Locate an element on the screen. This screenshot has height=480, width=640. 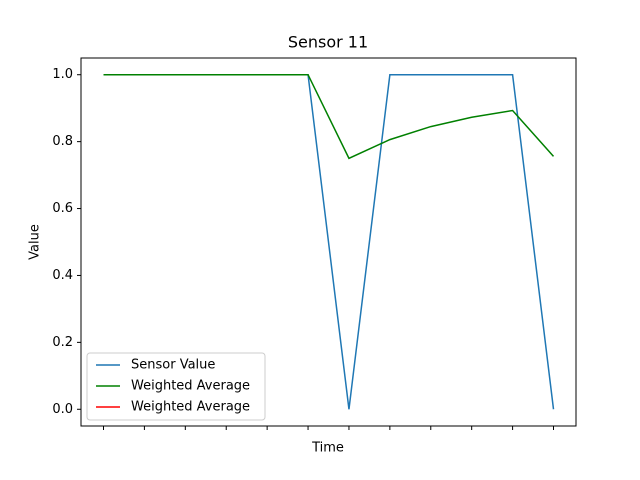
legend-label: Sensor Value is located at coordinates (173, 365).